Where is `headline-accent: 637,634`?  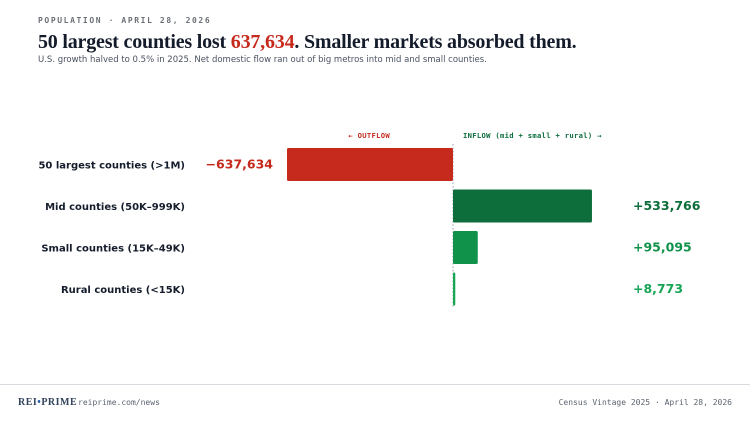
headline-accent: 637,634 is located at coordinates (262, 42).